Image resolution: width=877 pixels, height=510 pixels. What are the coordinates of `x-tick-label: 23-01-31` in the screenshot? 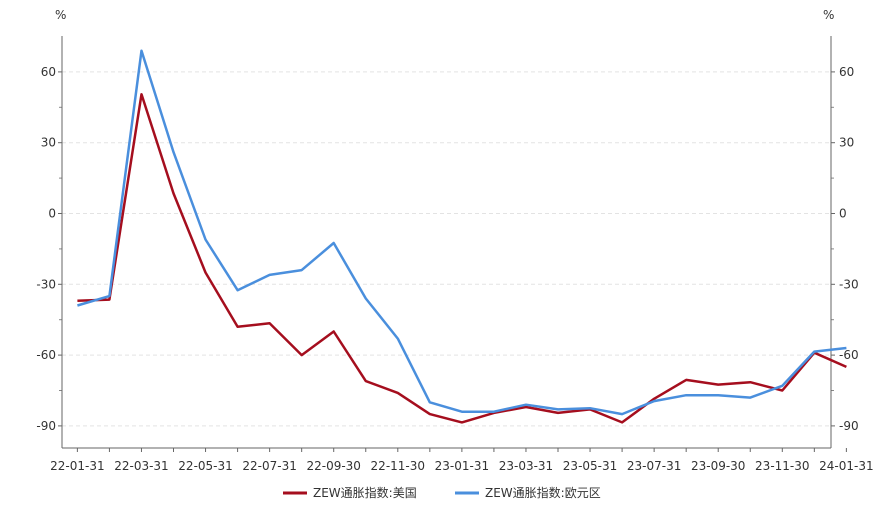 It's located at (462, 466).